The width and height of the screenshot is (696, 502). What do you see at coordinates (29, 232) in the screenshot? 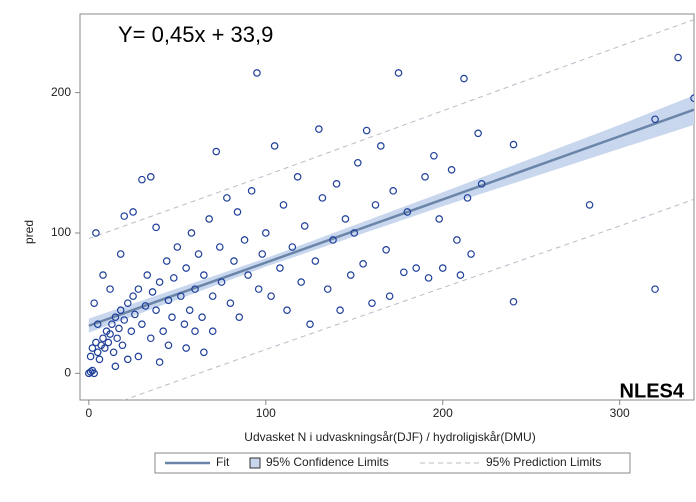
I see `y-axis-label: pred` at bounding box center [29, 232].